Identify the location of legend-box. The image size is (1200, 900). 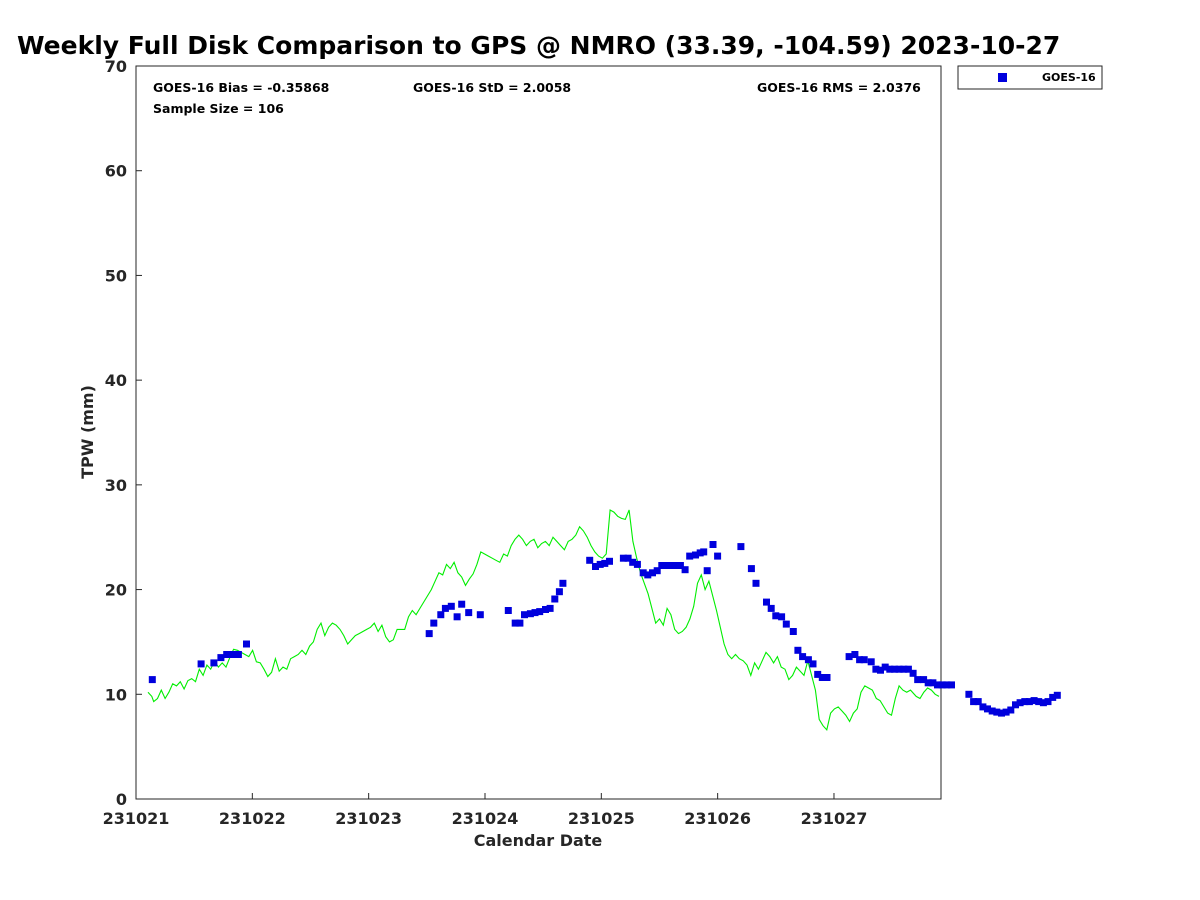
(1030, 77).